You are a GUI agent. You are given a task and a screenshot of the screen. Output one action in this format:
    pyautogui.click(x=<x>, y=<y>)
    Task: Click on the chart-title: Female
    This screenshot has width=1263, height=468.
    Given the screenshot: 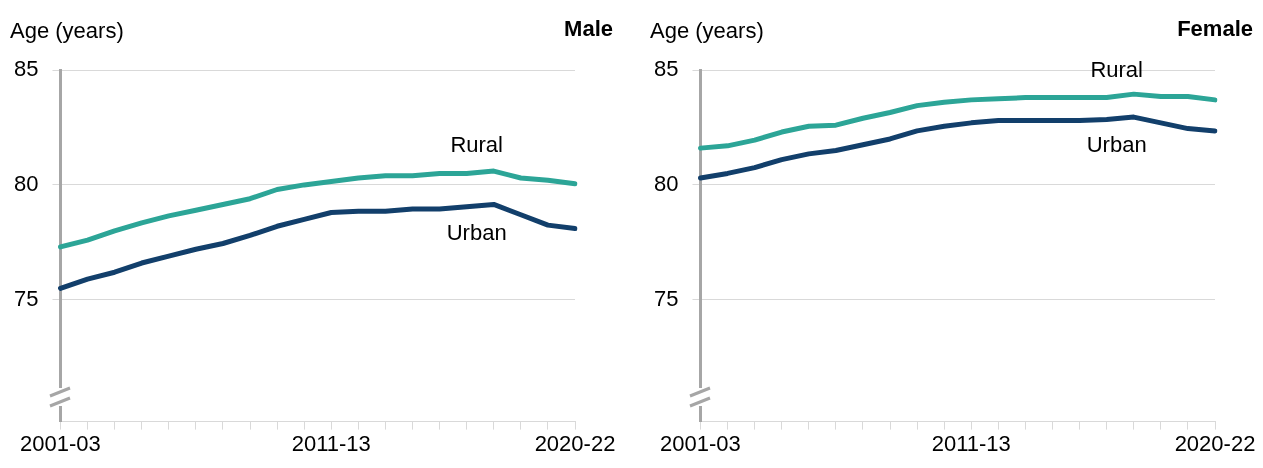 What is the action you would take?
    pyautogui.click(x=1215, y=29)
    